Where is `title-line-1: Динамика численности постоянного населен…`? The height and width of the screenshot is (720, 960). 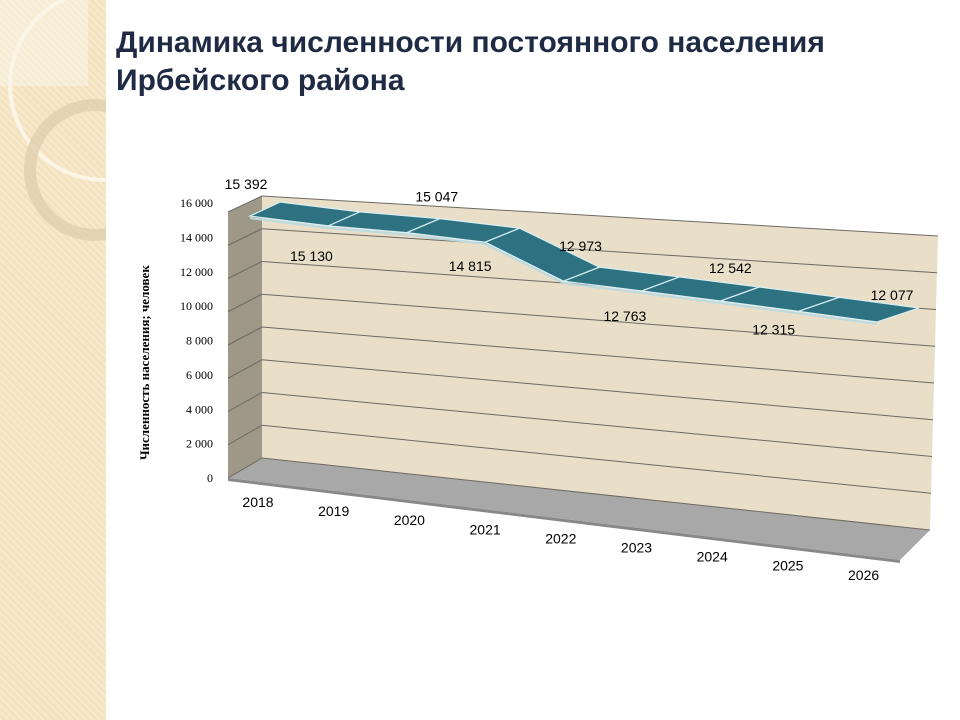
title-line-1: Динамика численности постоянного населен… is located at coordinates (470, 42).